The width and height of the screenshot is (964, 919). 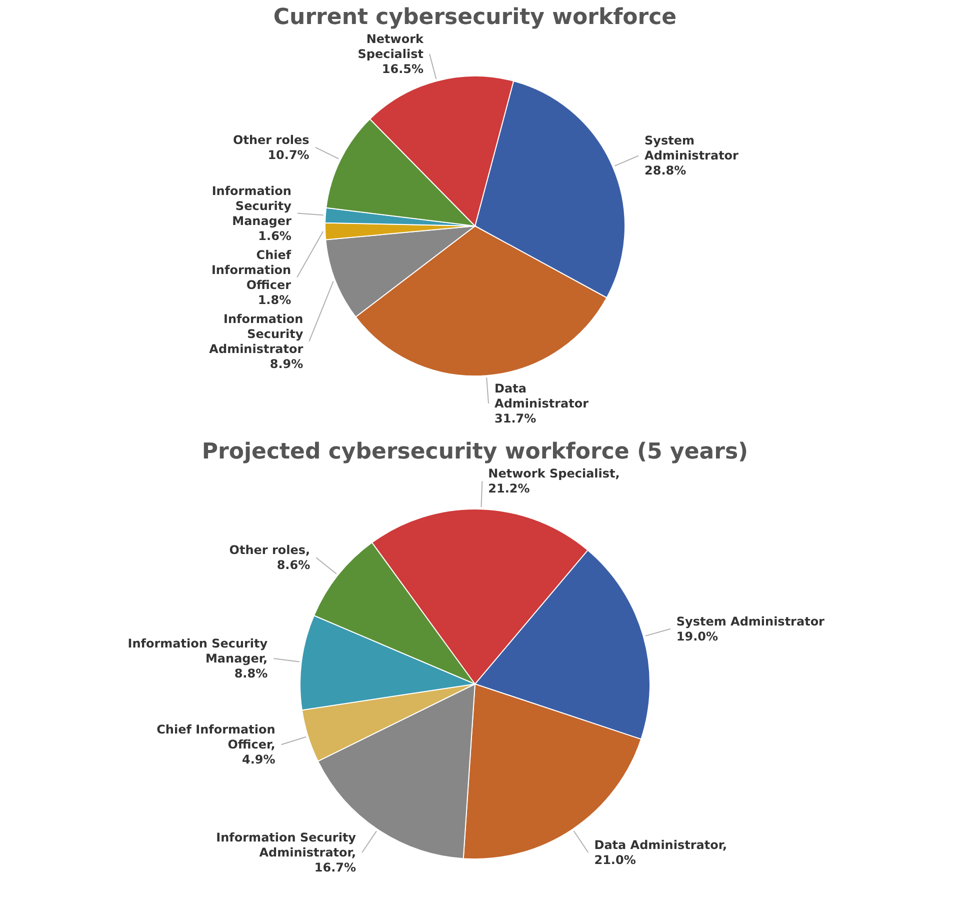 What do you see at coordinates (661, 852) in the screenshot?
I see `slice-label: Data Administrator, 21.0%` at bounding box center [661, 852].